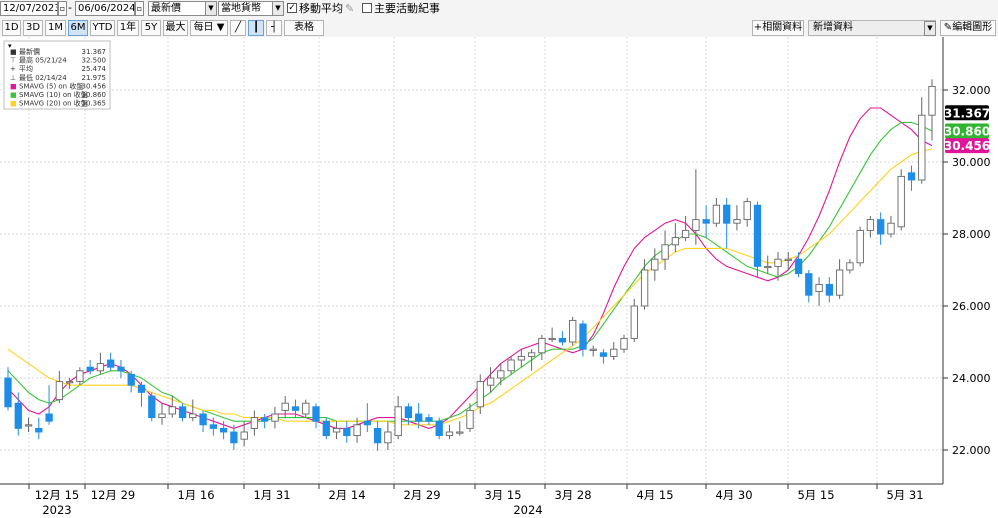  I want to click on start-date-input: 12/07/2023, so click(29, 8).